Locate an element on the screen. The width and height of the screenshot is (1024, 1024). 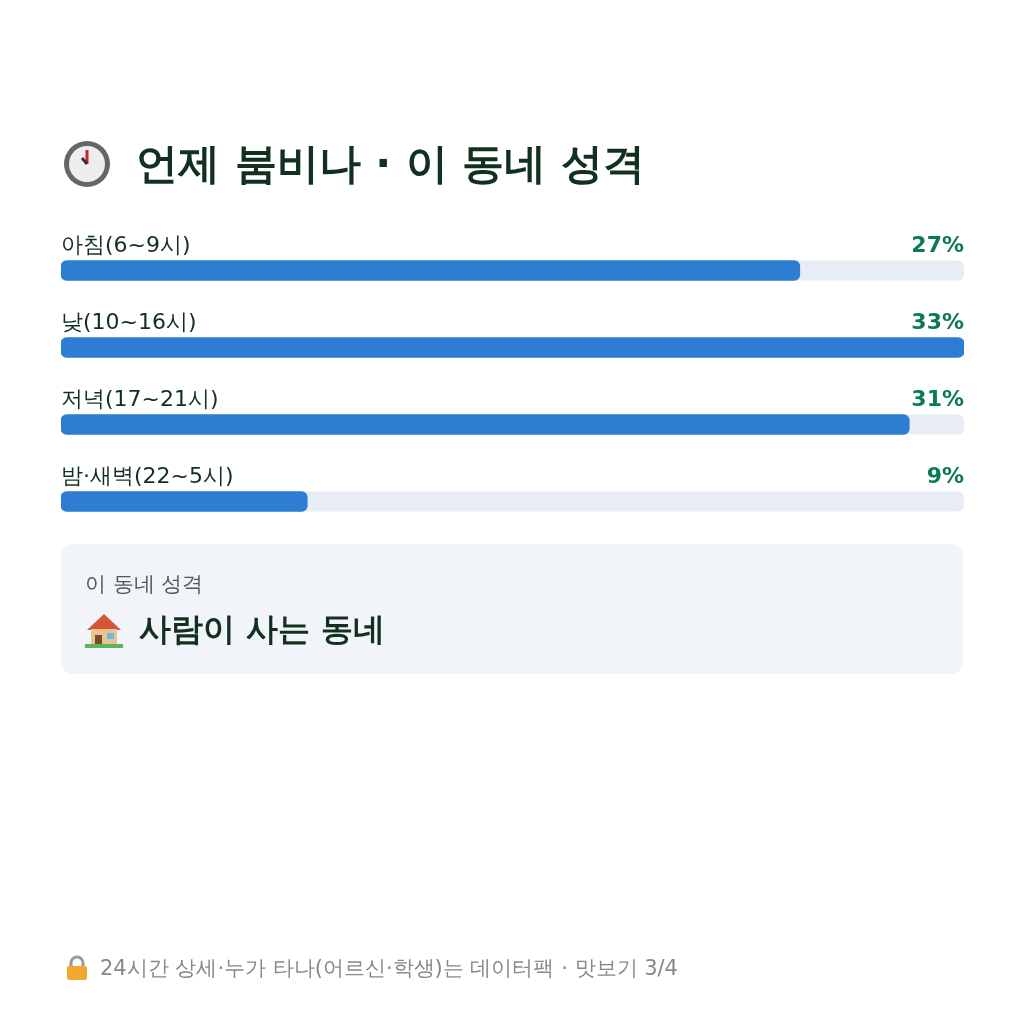
text: 24시간 상세·누가 타나(어르신·학생)는 데이터팩 · 맛보기 3/4 is located at coordinates (389, 968).